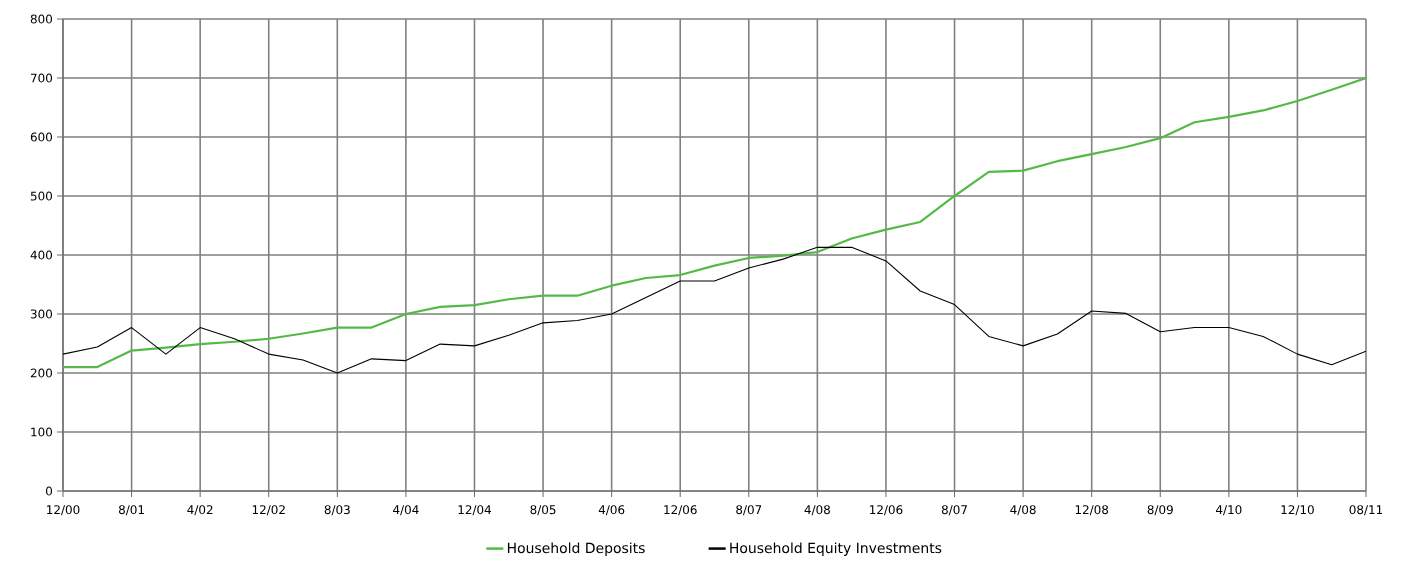 This screenshot has width=1402, height=586. Describe the element at coordinates (41, 137) in the screenshot. I see `y-tick-label: 600` at that location.